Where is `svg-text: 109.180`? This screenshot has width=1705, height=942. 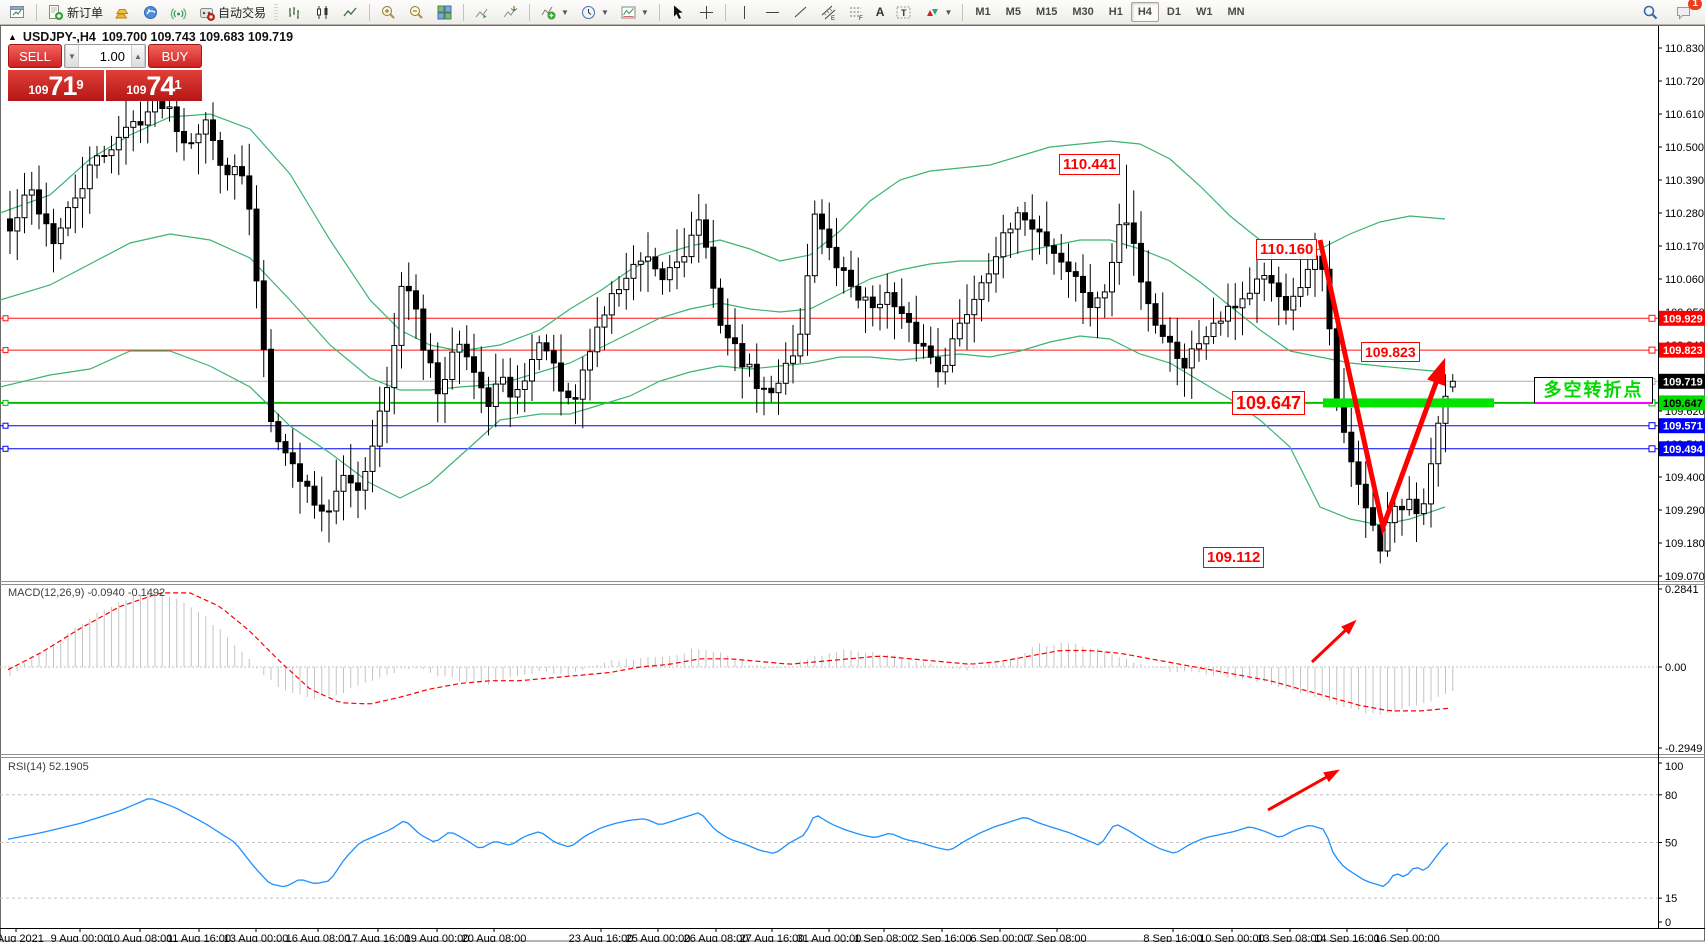
svg-text: 109.180 is located at coordinates (1685, 544).